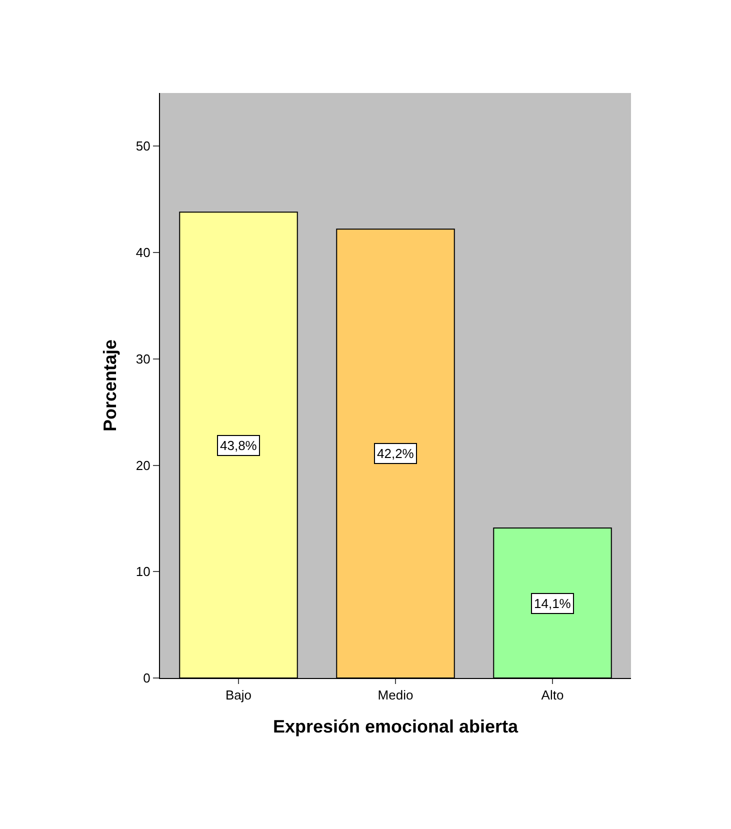 This screenshot has width=731, height=829. What do you see at coordinates (146, 678) in the screenshot?
I see `y-tick-label: 0` at bounding box center [146, 678].